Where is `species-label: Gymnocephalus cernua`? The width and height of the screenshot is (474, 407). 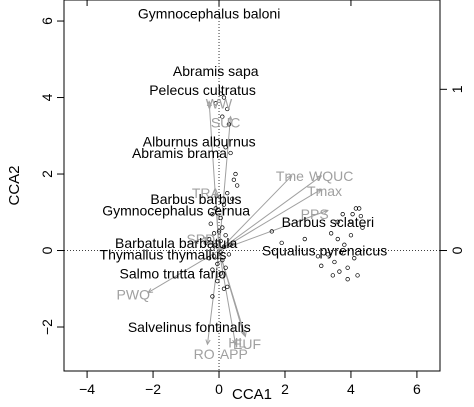 species-label: Gymnocephalus cernua is located at coordinates (176, 210).